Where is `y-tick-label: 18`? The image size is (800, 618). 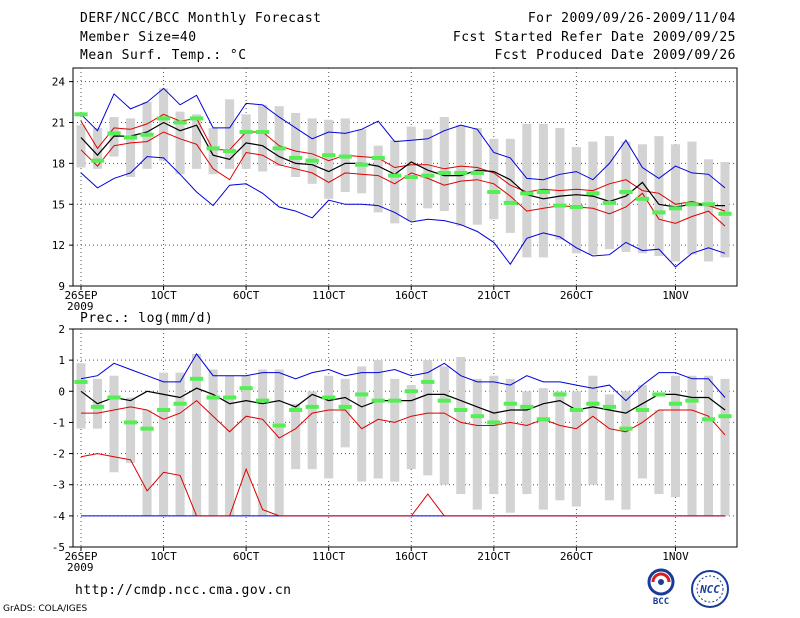 y-tick-label: 18 is located at coordinates (58, 163).